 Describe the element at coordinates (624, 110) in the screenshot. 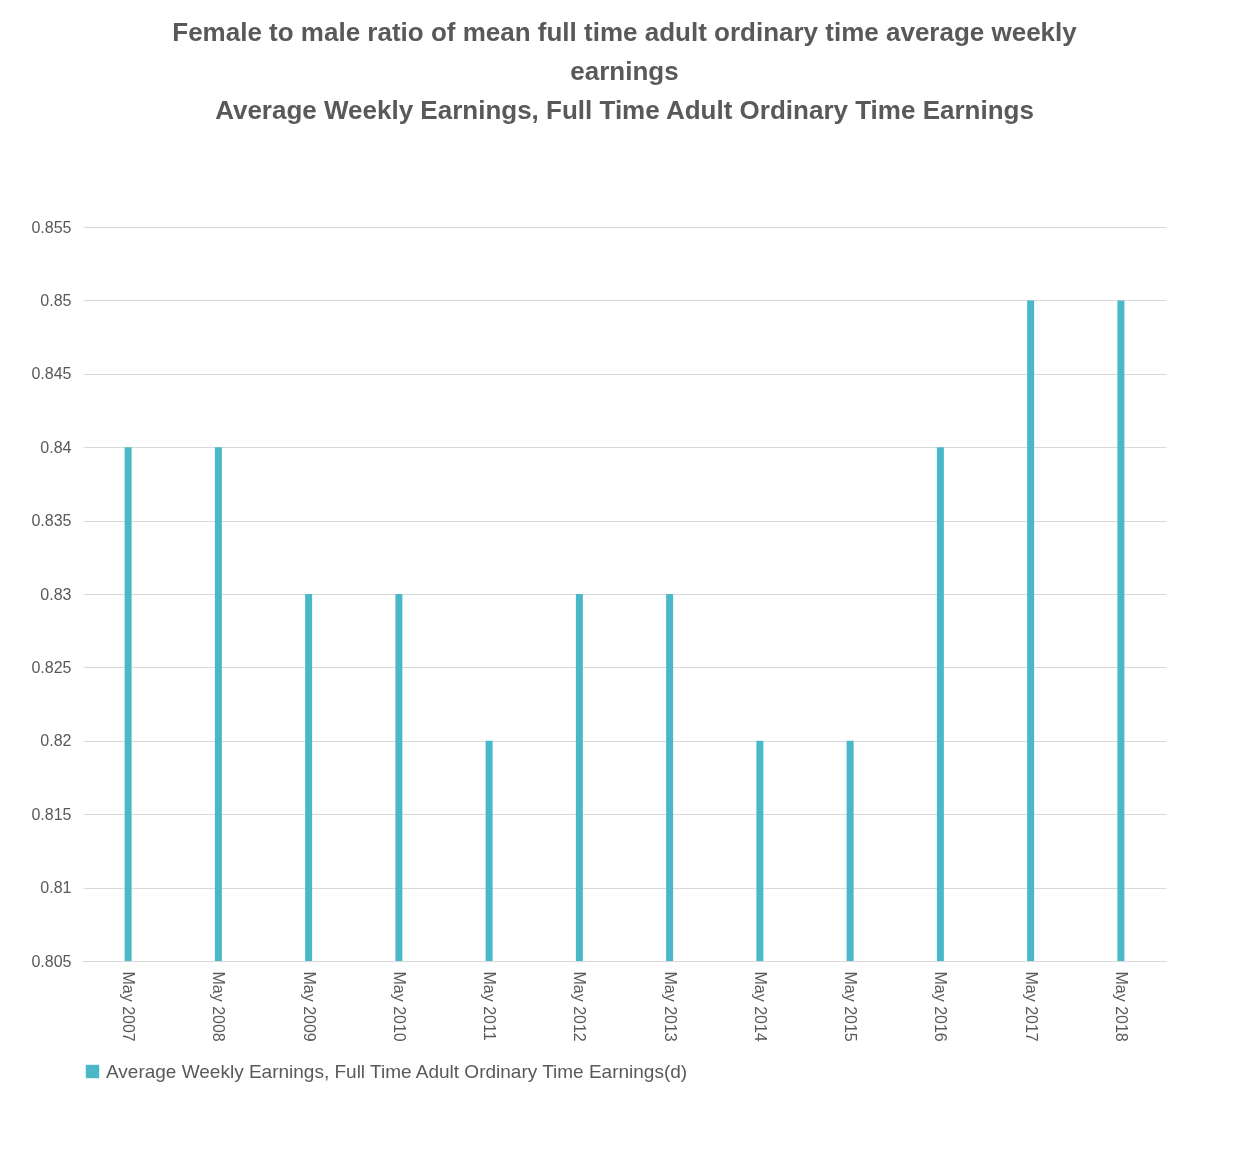

I see `chart-subtitle: Average Weekly Earnings, Full Time Adult Ordinary Time Earnings` at that location.